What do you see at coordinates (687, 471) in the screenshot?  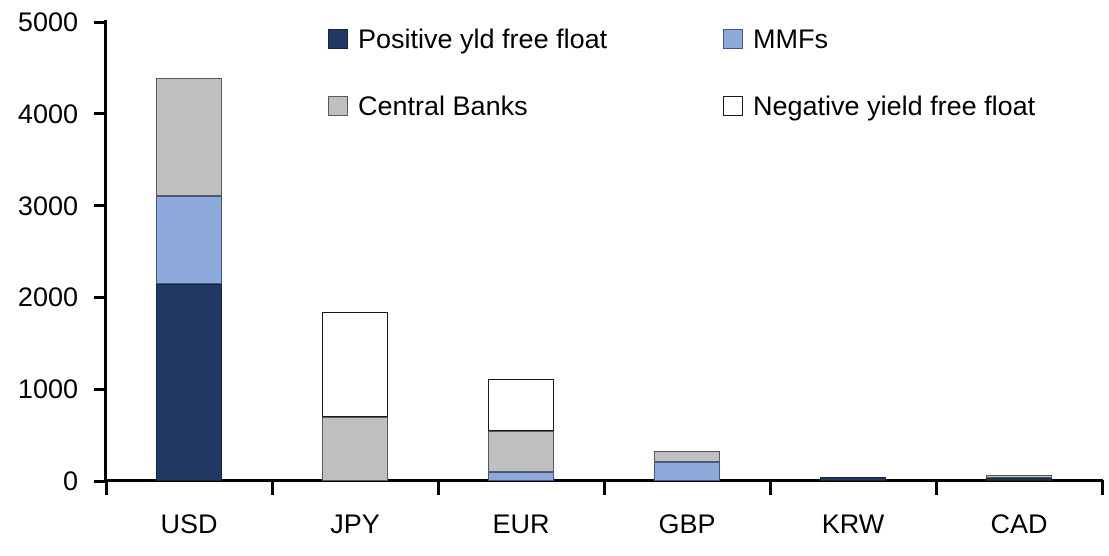 I see `bar-segment-GBP-mmfs` at bounding box center [687, 471].